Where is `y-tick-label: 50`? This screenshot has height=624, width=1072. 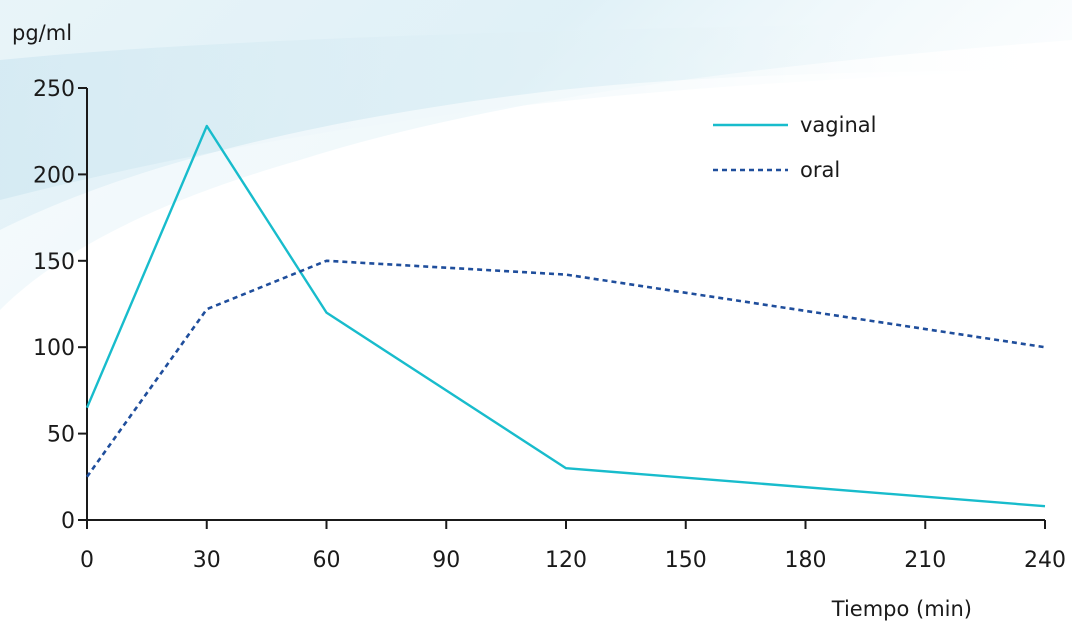 y-tick-label: 50 is located at coordinates (61, 435).